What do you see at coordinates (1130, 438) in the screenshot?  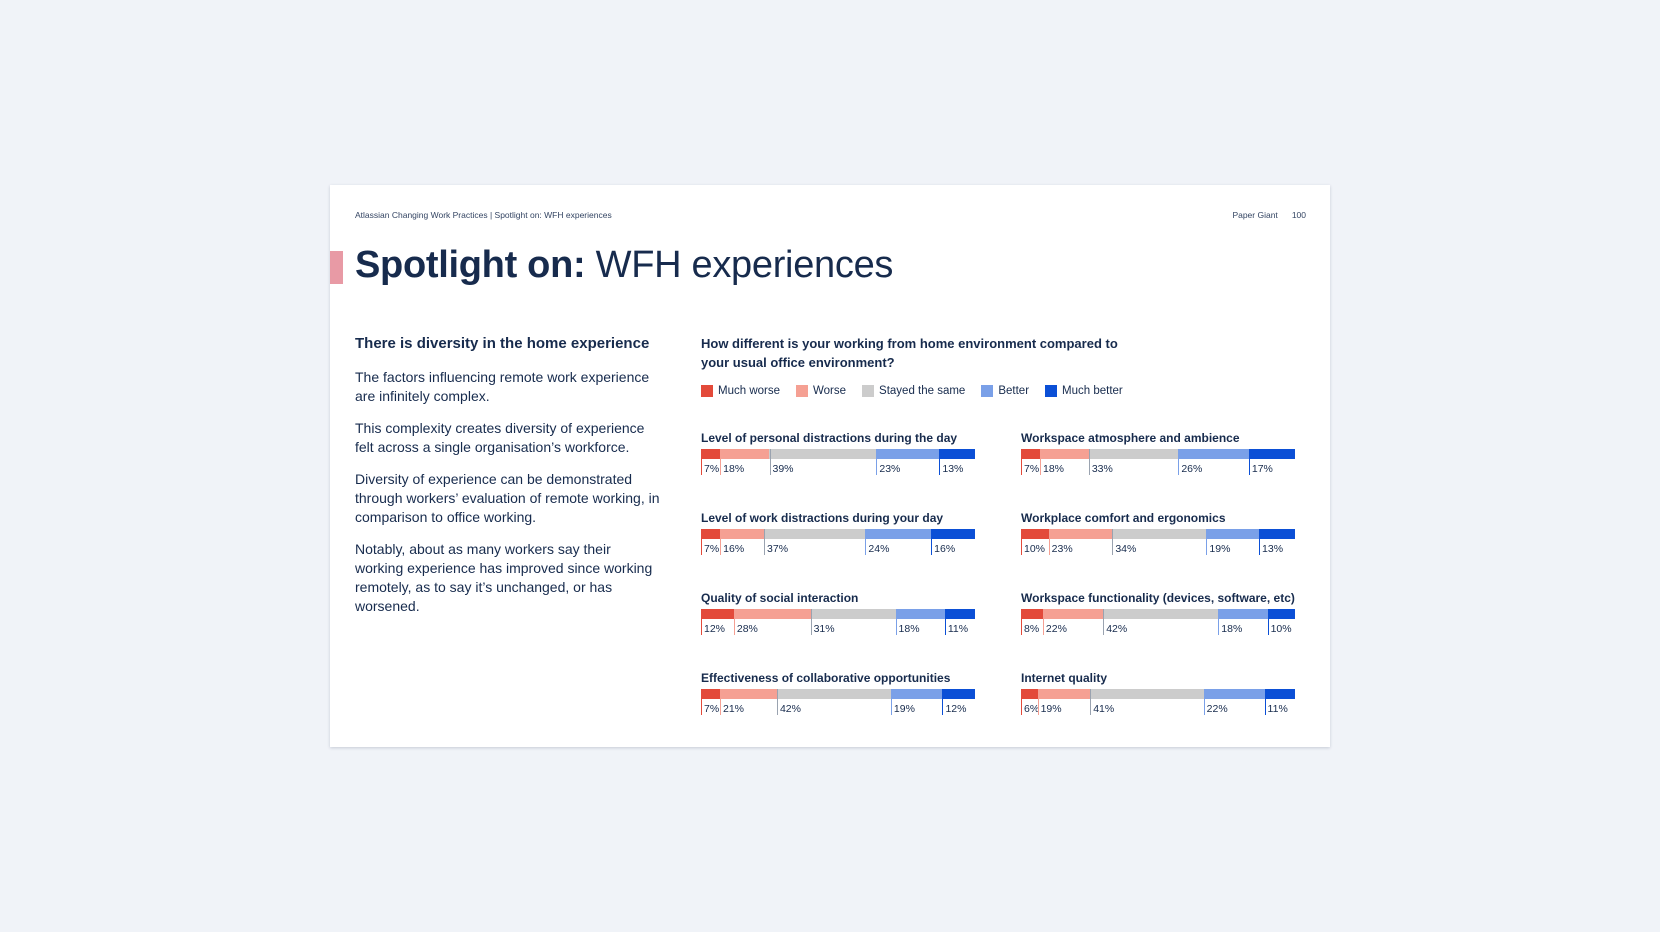 I see `chart-title: Workspace atmosphere and ambience` at bounding box center [1130, 438].